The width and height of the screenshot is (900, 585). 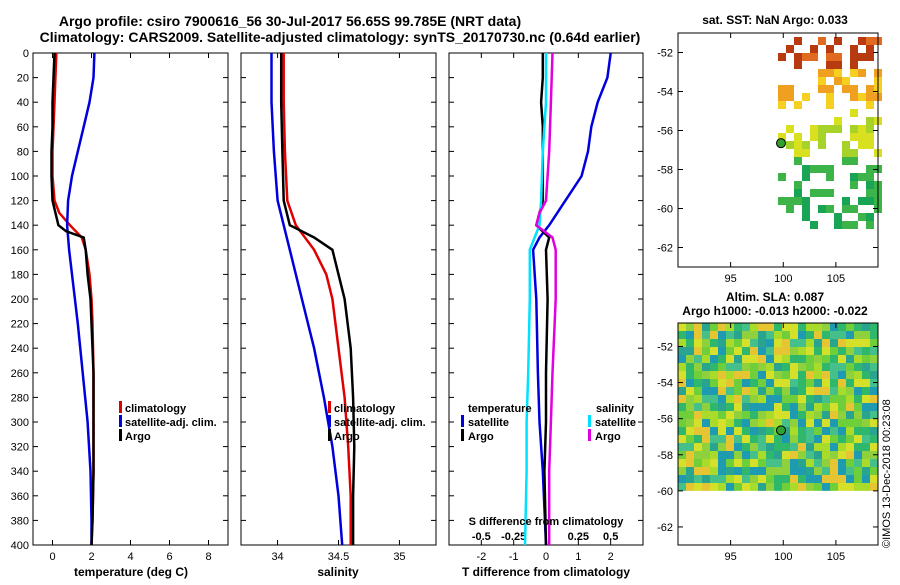 I want to click on map-y-tick-label: -56, so click(x=665, y=132).